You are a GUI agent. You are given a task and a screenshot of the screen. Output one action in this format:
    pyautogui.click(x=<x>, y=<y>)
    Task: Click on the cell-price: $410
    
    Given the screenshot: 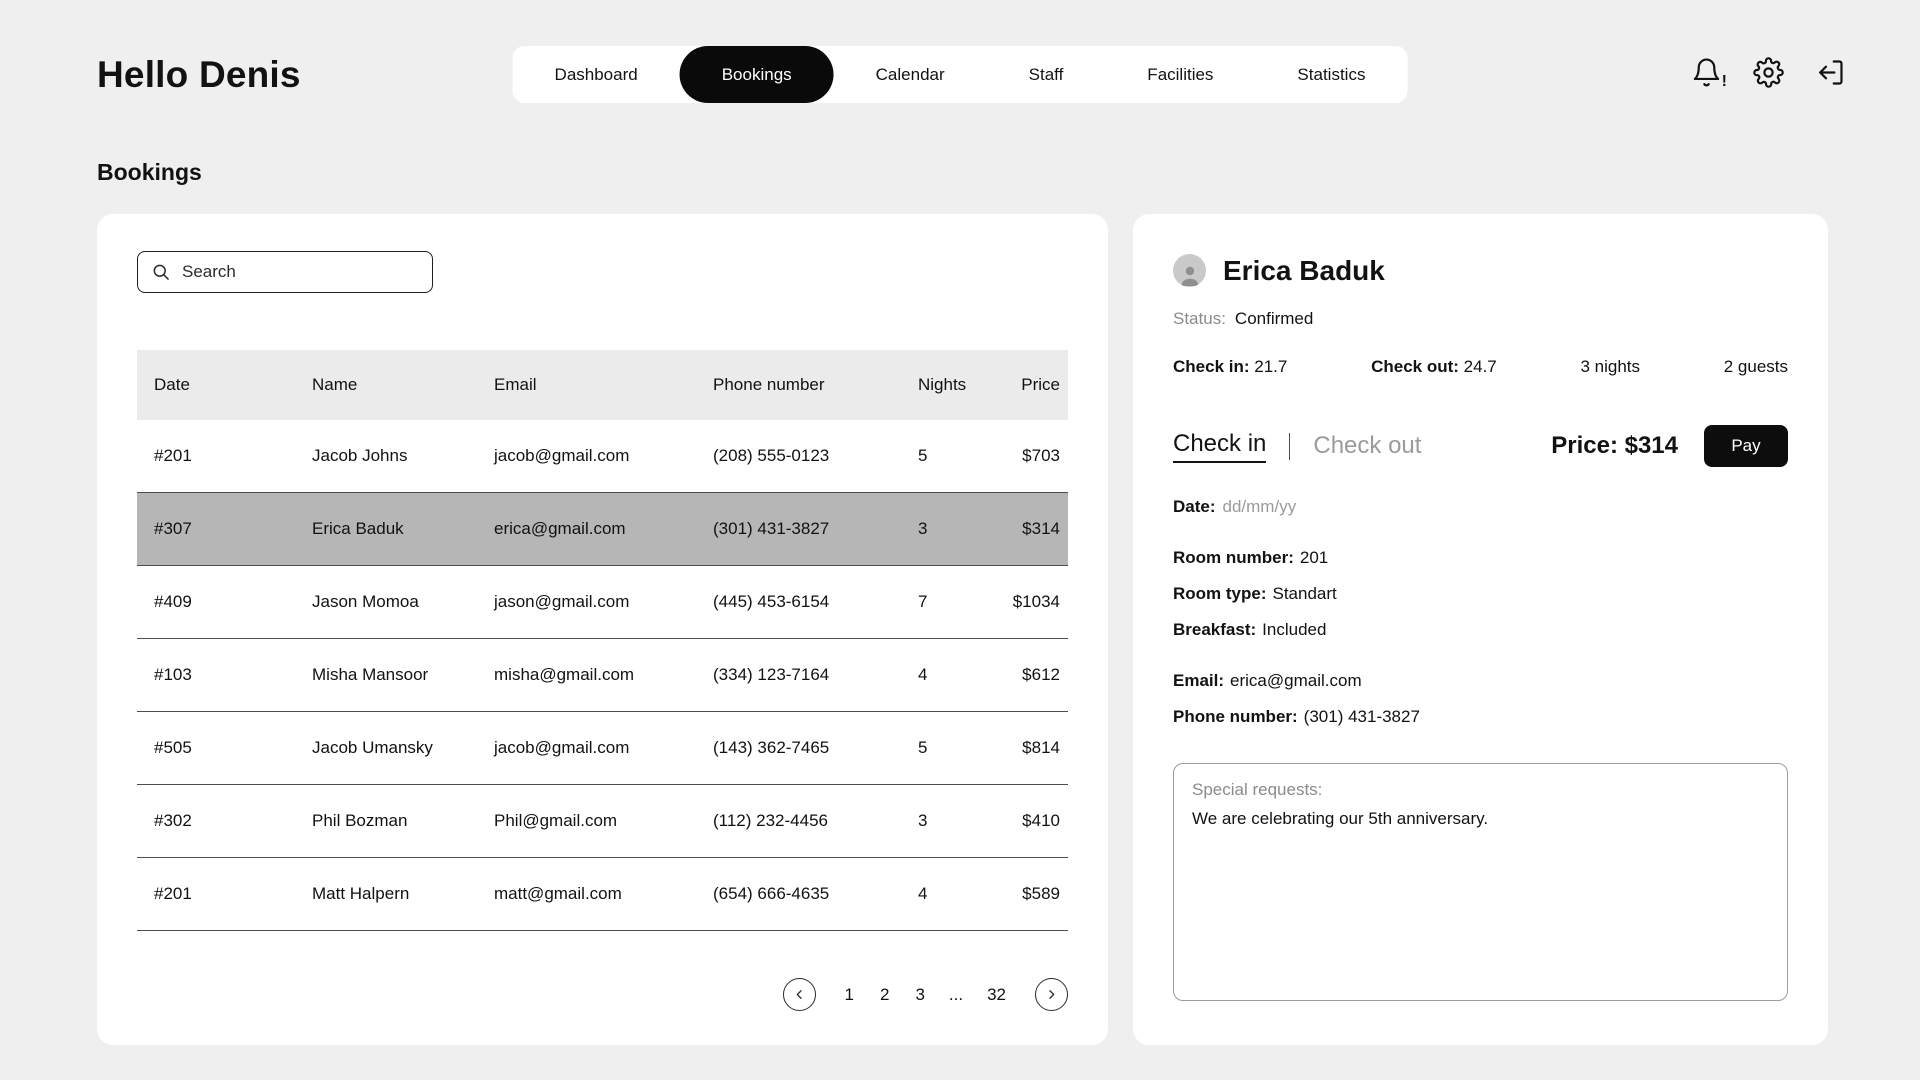 What is the action you would take?
    pyautogui.click(x=1041, y=820)
    